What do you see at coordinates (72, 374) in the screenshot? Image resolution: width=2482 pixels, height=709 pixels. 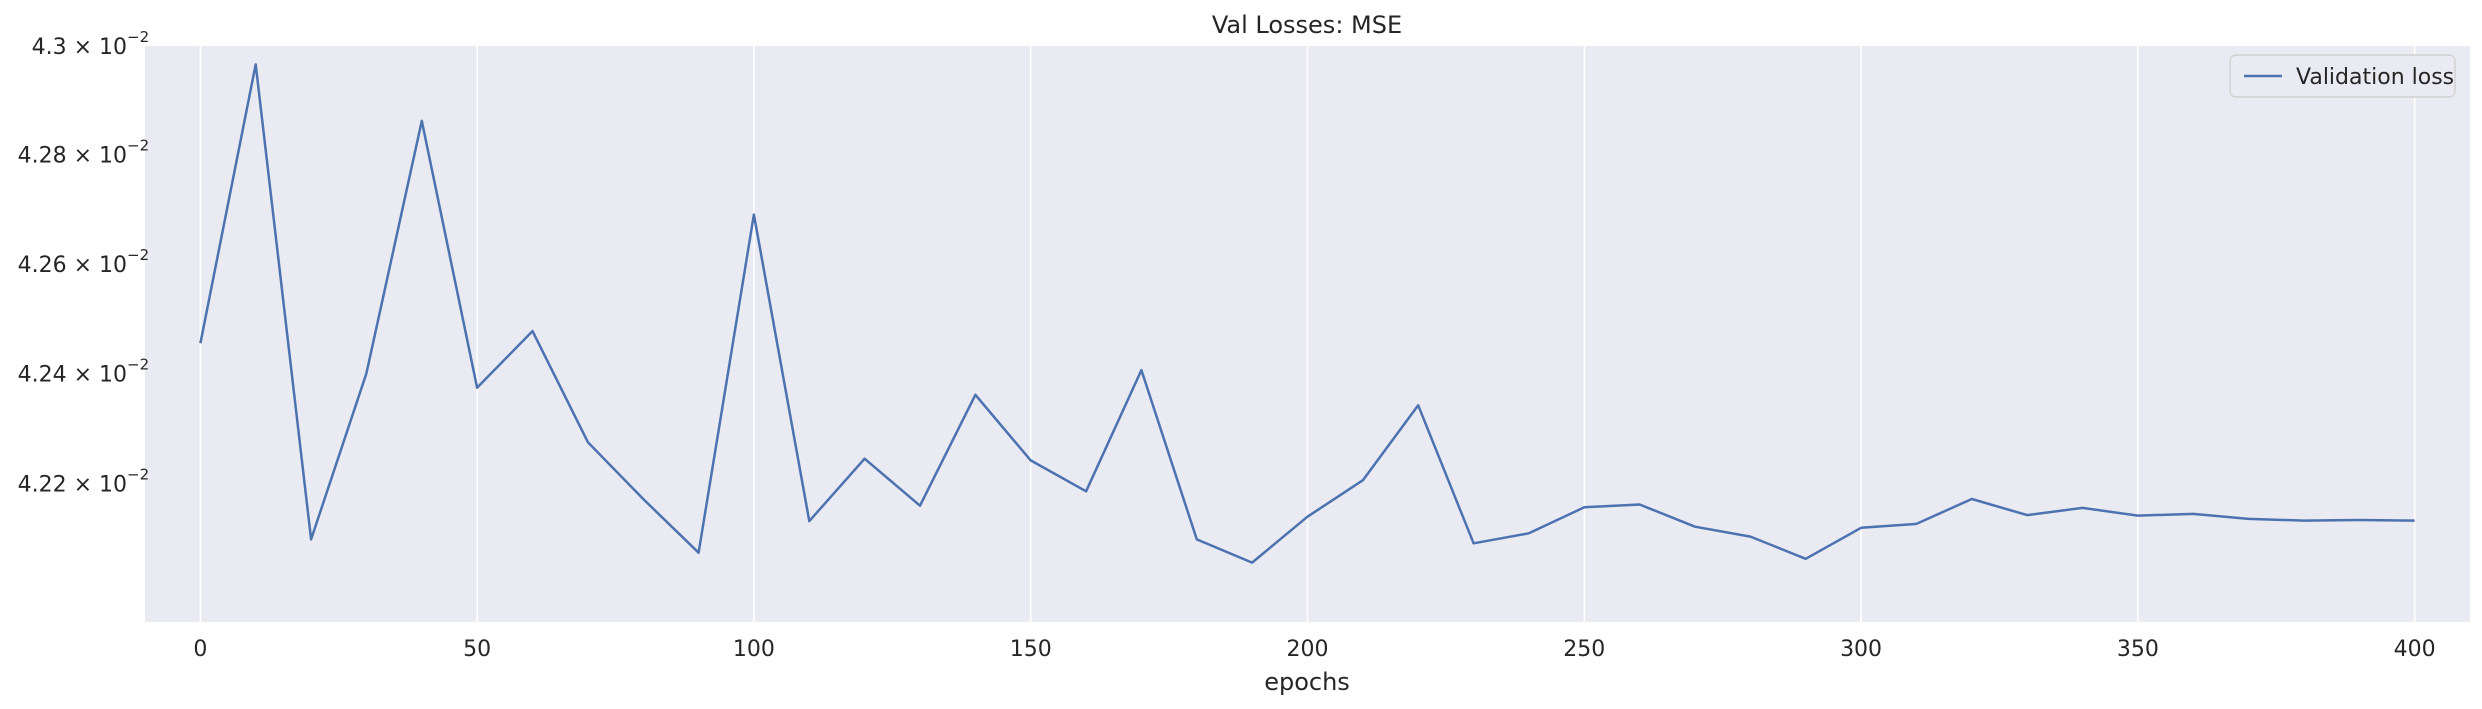 I see `y-tick-label: 4.24 × 10` at bounding box center [72, 374].